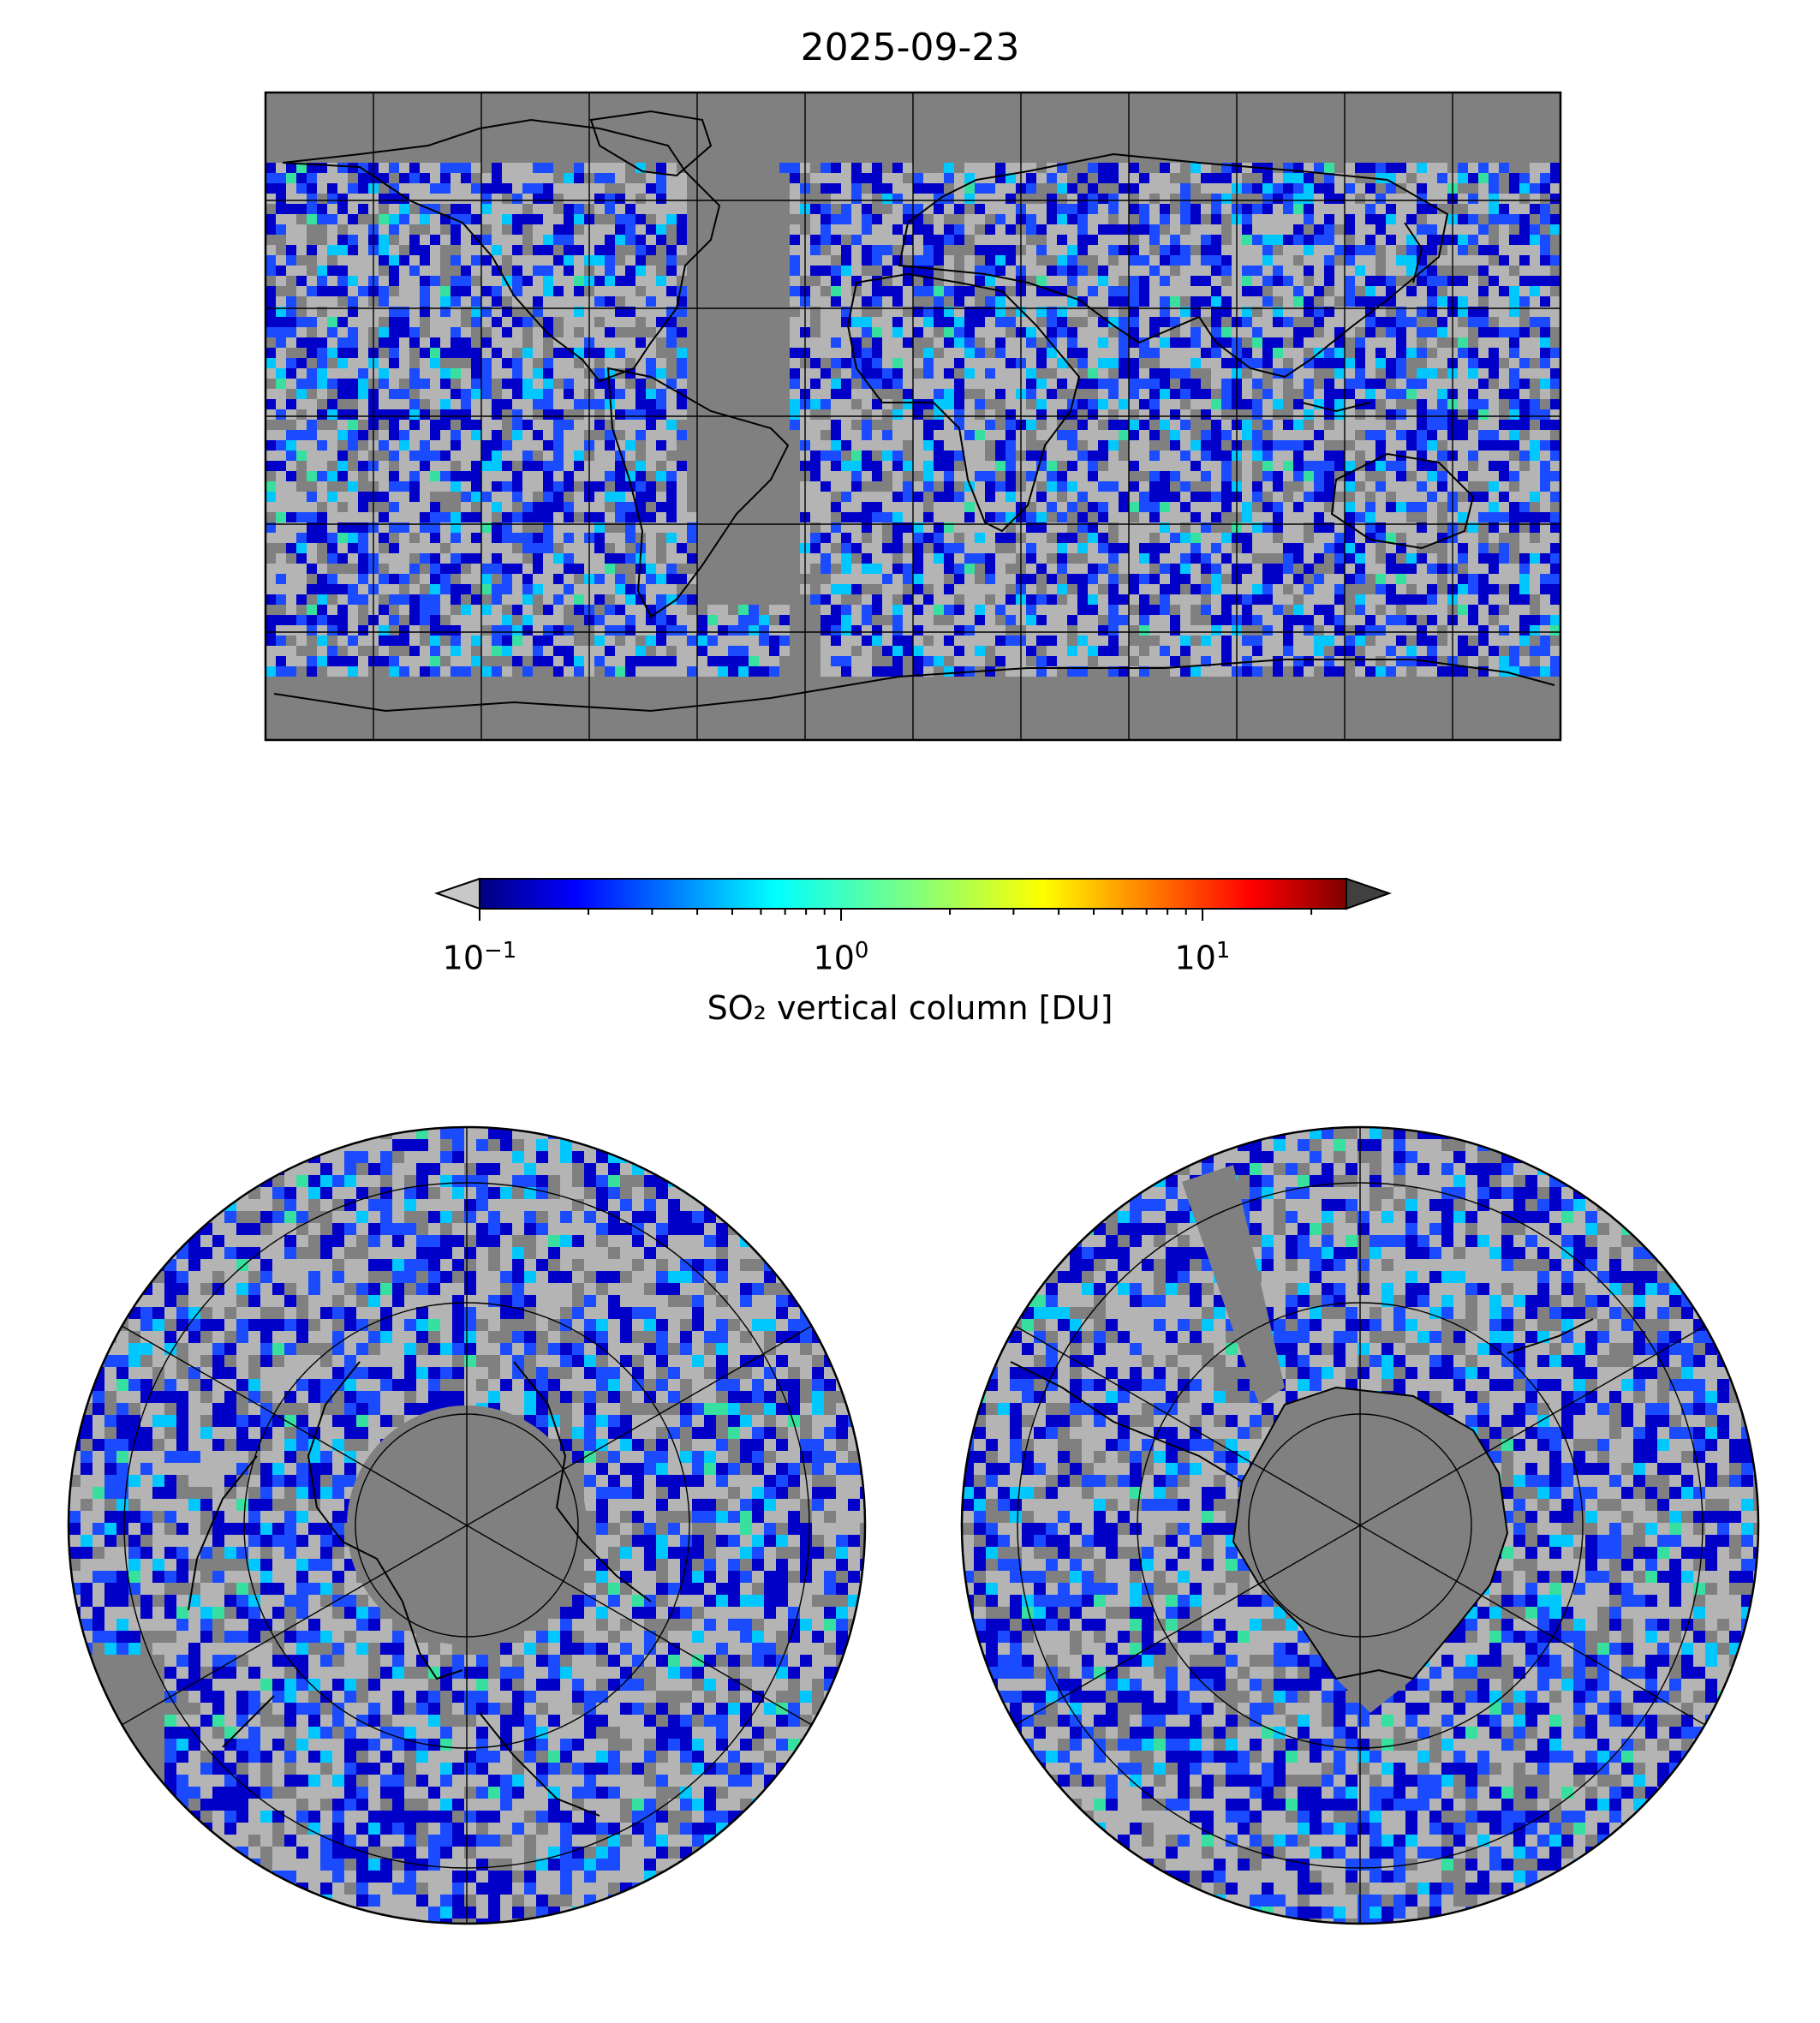  I want to click on colorbar-gradient, so click(913, 894).